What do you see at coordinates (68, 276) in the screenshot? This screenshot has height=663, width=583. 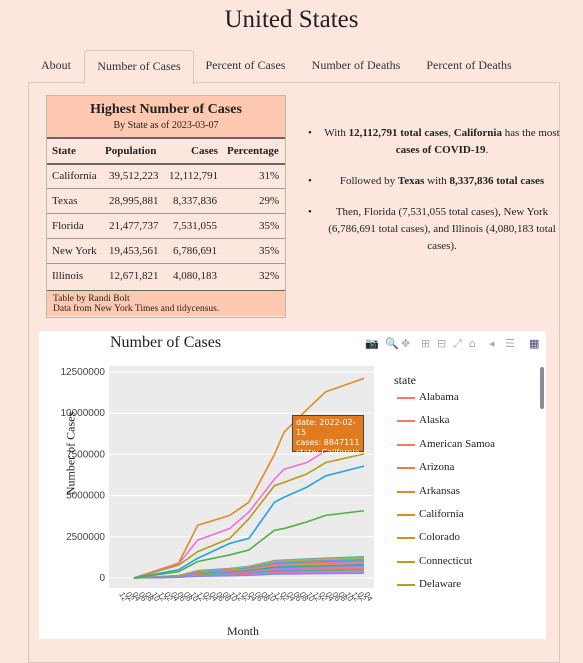 I see `cell-state: Illinois` at bounding box center [68, 276].